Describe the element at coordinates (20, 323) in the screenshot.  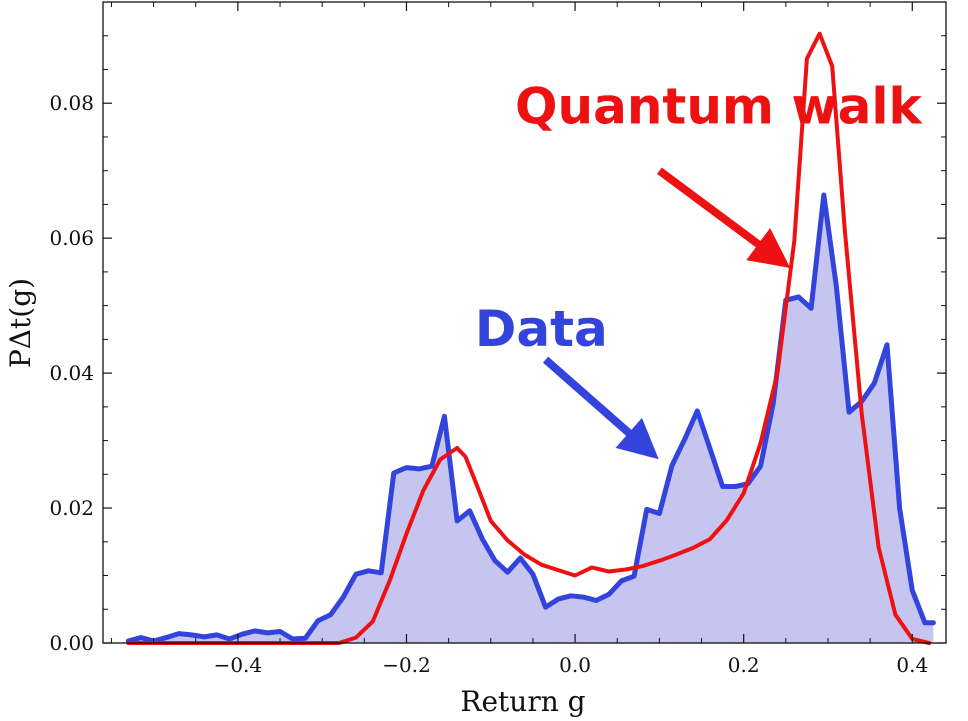
I see `y-axis-label: PΔt(g)` at that location.